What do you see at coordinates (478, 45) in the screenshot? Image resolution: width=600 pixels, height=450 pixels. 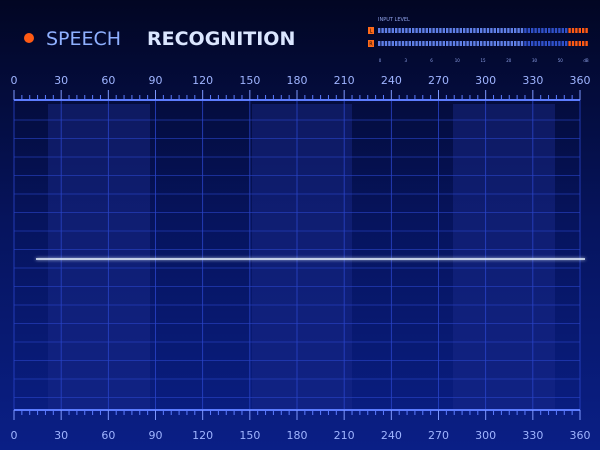 I see `level-meter: L R 0 3 6 10 15 20 30 50 dB` at bounding box center [478, 45].